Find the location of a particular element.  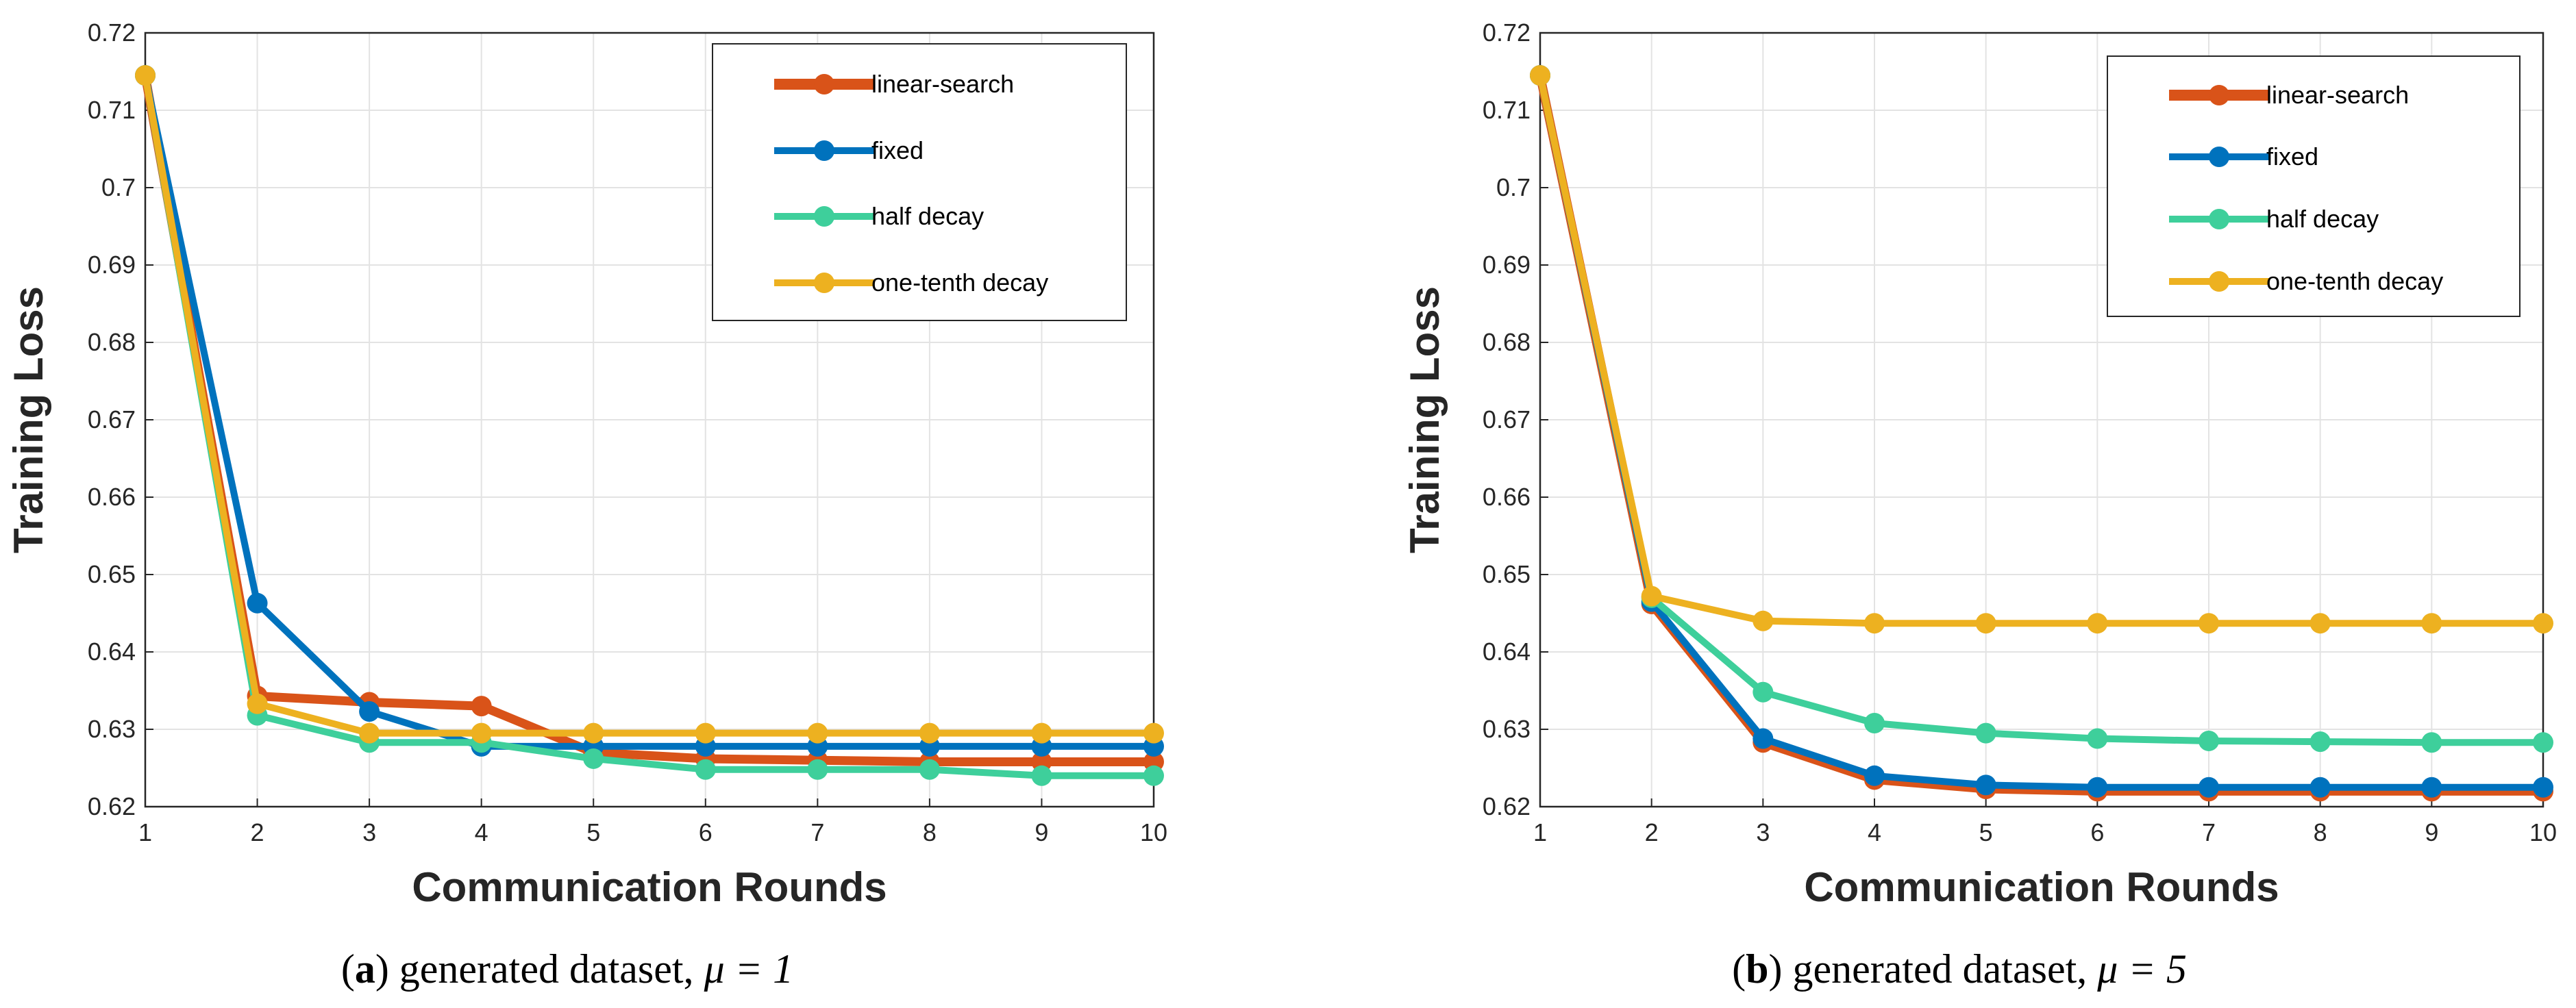

y-tick-label: 0.7 is located at coordinates (1513, 187).